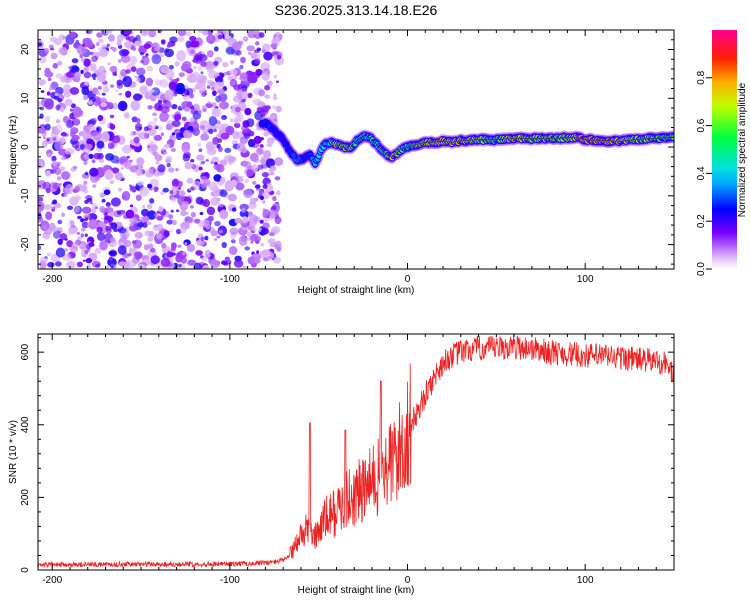 This screenshot has height=600, width=750. What do you see at coordinates (25, 98) in the screenshot?
I see `spectrogram-y-tick-label: 10` at bounding box center [25, 98].